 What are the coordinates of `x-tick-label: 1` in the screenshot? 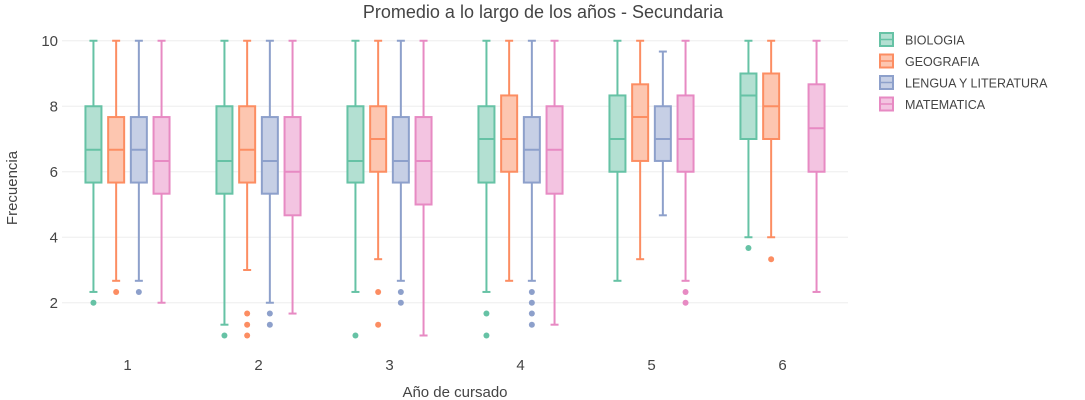 It's located at (127, 365).